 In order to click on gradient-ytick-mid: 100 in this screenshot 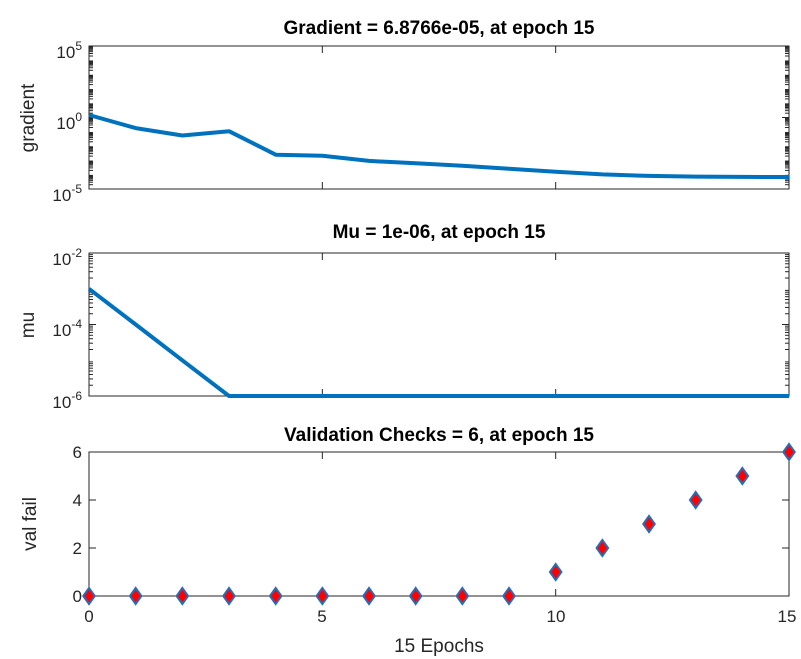, I will do `click(69, 121)`.